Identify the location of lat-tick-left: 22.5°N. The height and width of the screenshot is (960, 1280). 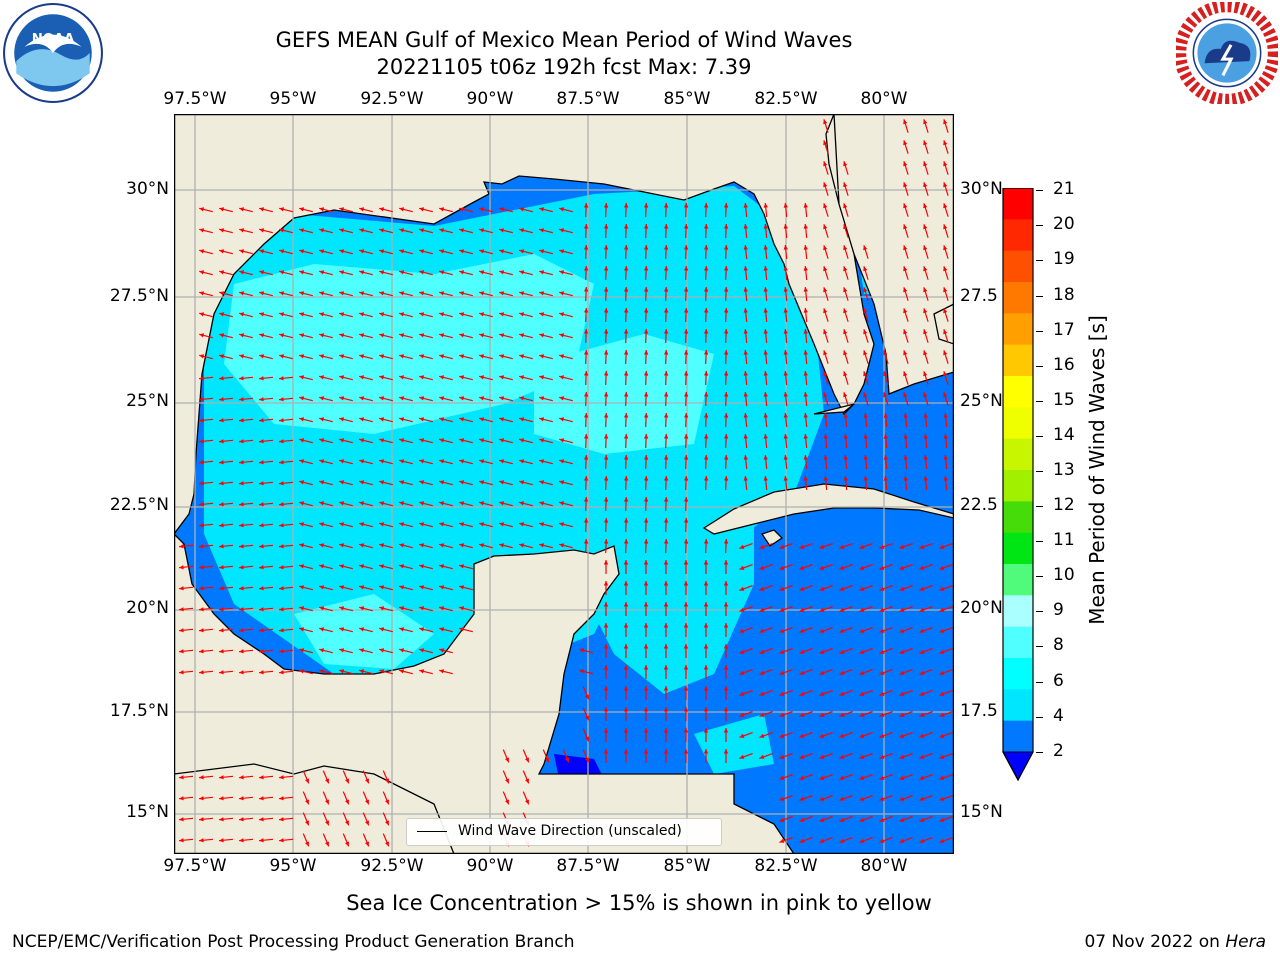
(139, 505).